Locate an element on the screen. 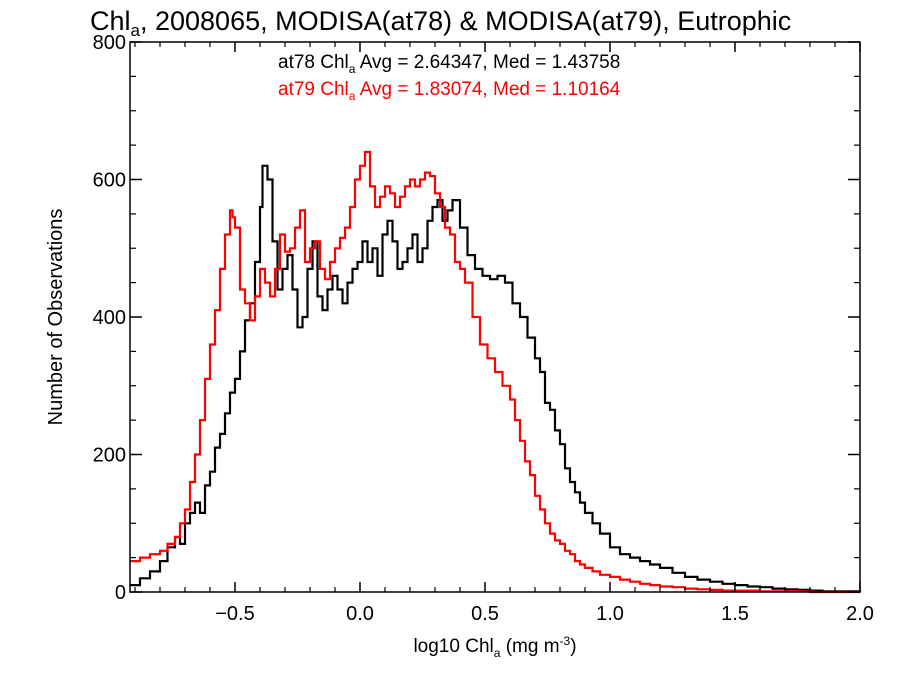 This screenshot has height=675, width=900. y-tick-label: 400 is located at coordinates (109, 318).